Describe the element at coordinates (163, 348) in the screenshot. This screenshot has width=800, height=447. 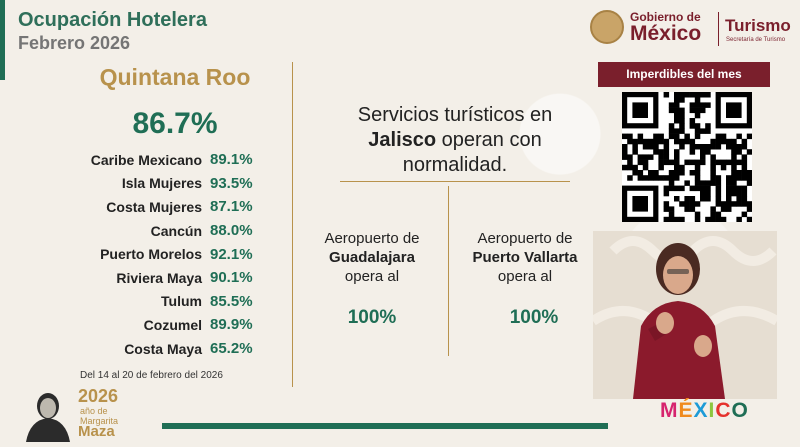
I see `destination-name: Costa Maya` at that location.